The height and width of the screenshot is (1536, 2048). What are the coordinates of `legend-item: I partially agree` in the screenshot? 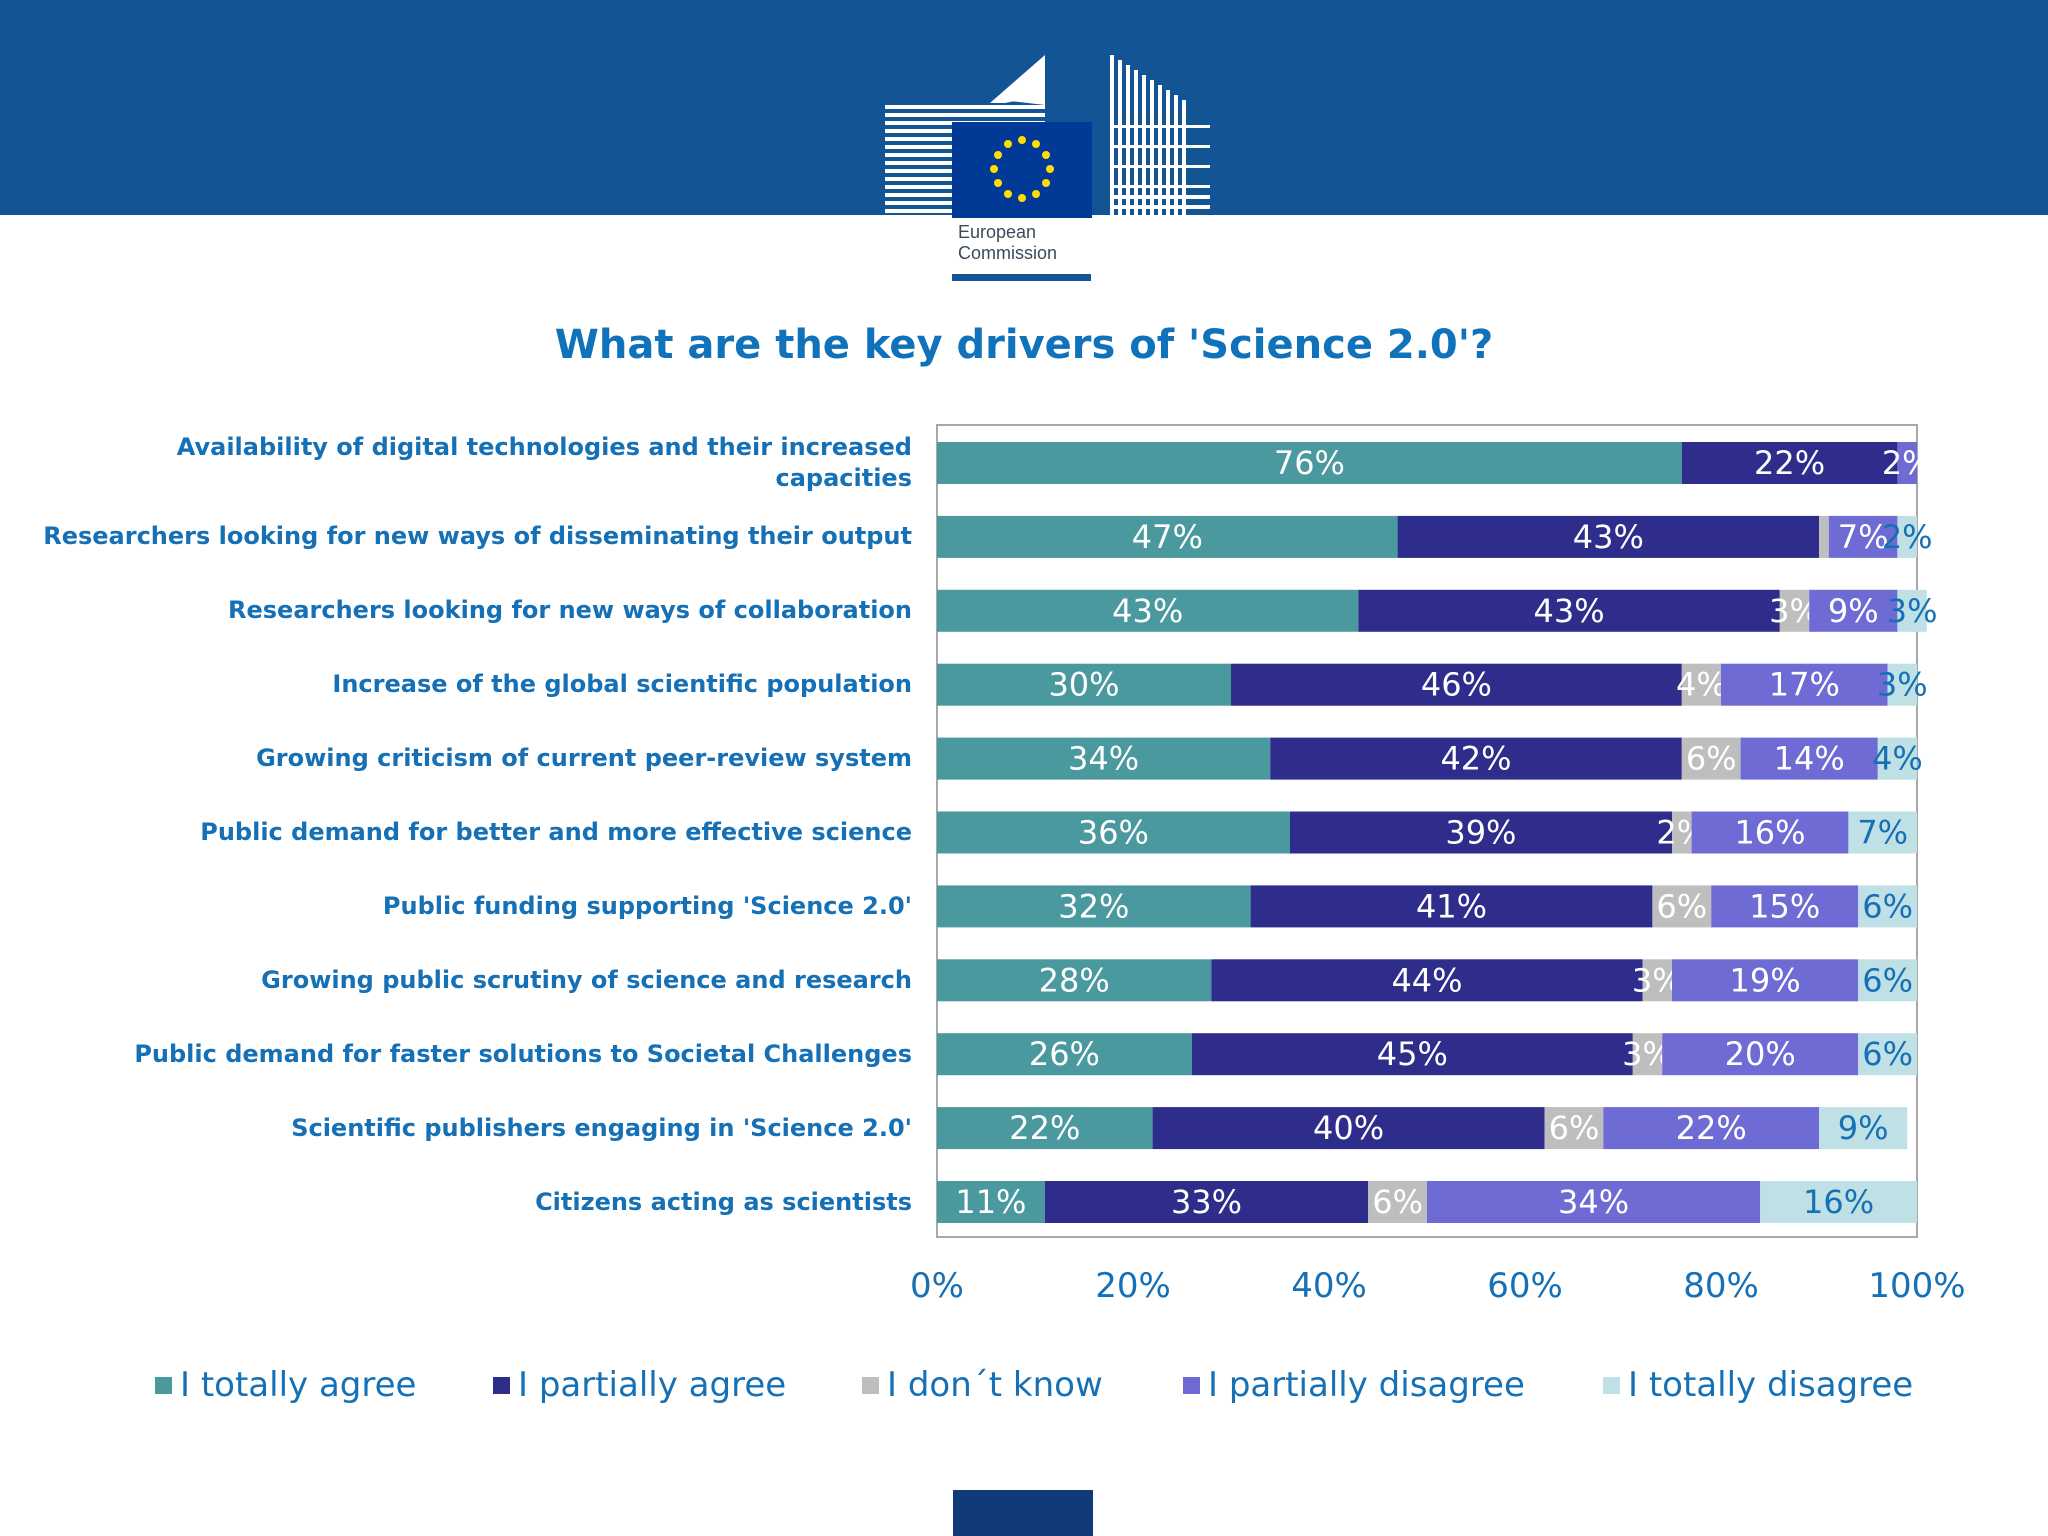 It's located at (639, 1385).